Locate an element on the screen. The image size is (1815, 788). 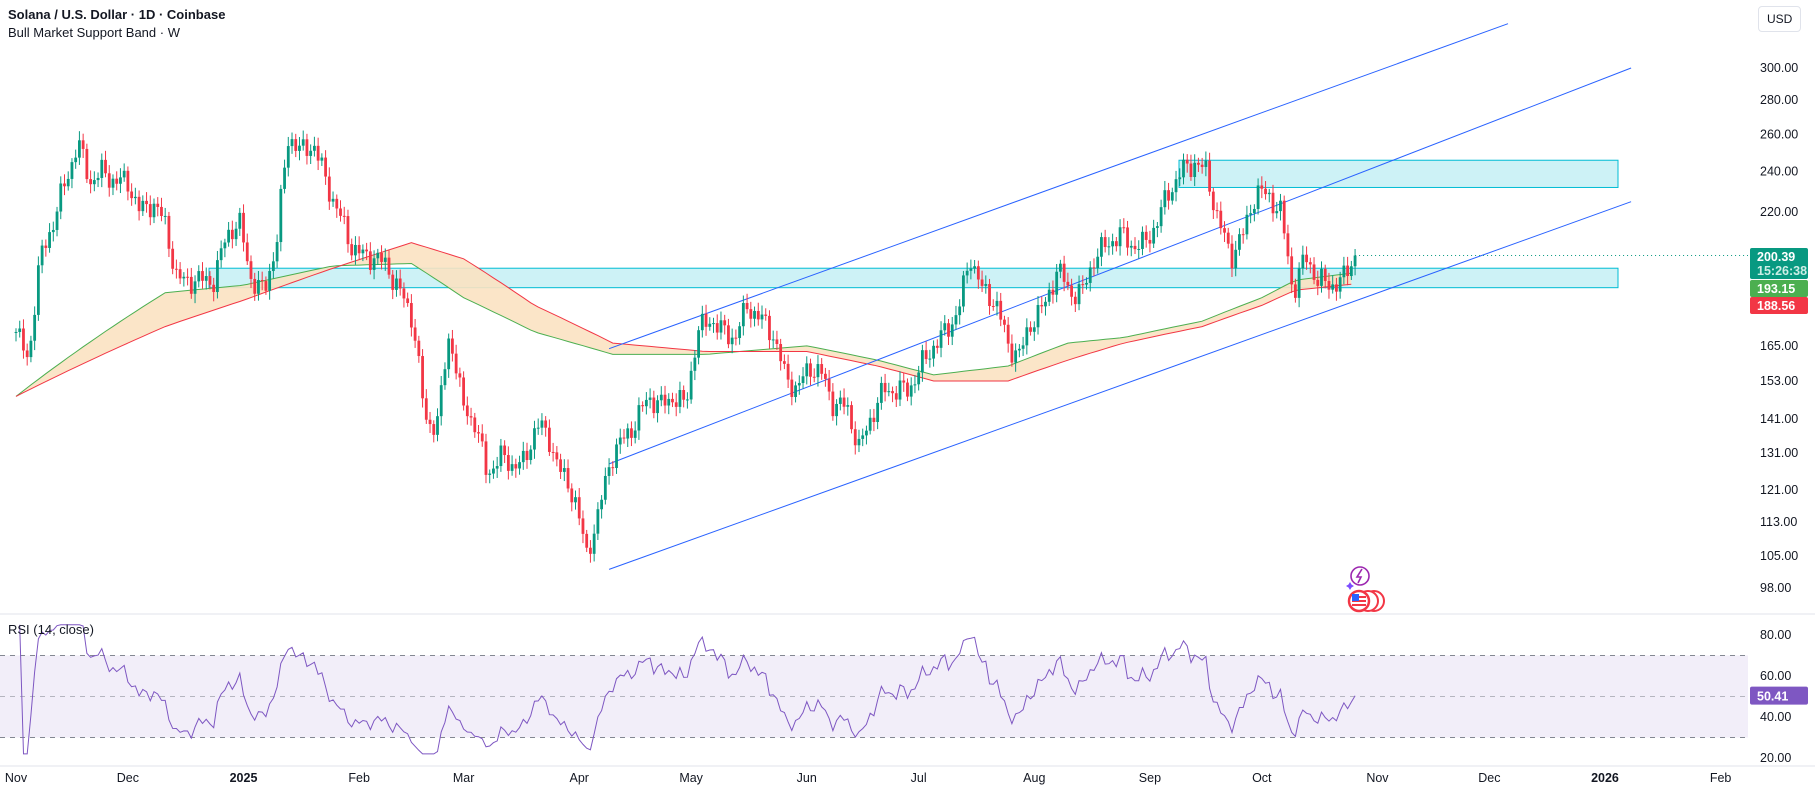
ema-value-label: 188.56 is located at coordinates (1776, 306).